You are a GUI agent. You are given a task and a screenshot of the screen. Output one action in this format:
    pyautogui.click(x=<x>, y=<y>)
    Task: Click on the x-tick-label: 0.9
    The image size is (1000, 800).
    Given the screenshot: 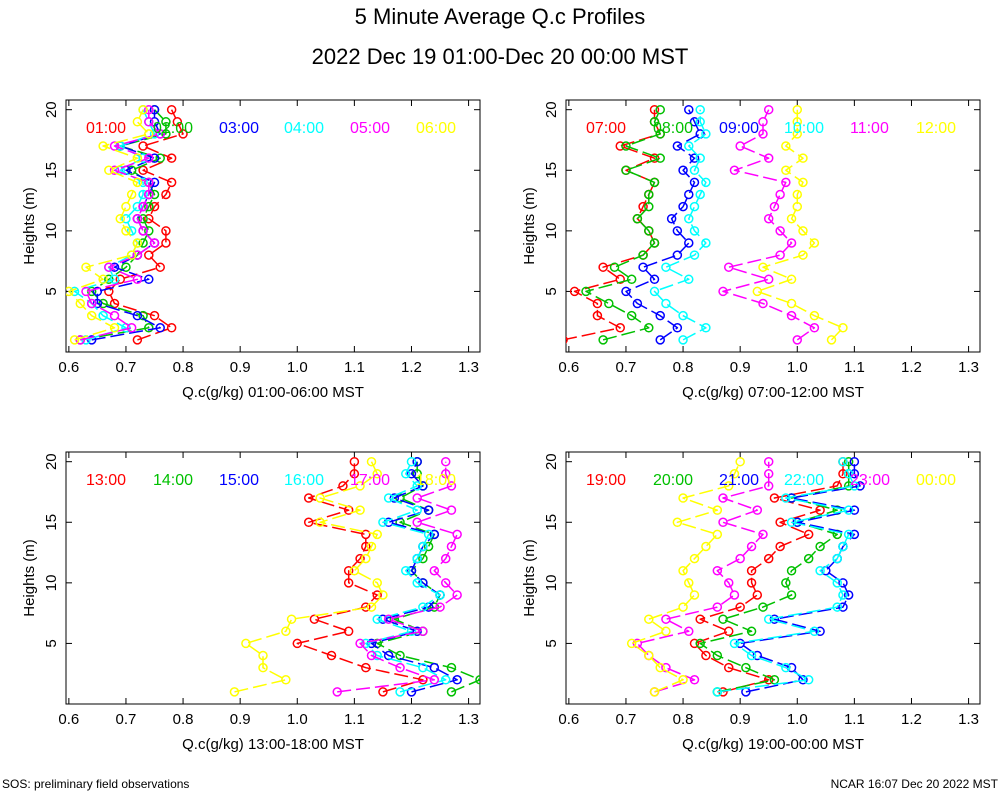 What is the action you would take?
    pyautogui.click(x=740, y=719)
    